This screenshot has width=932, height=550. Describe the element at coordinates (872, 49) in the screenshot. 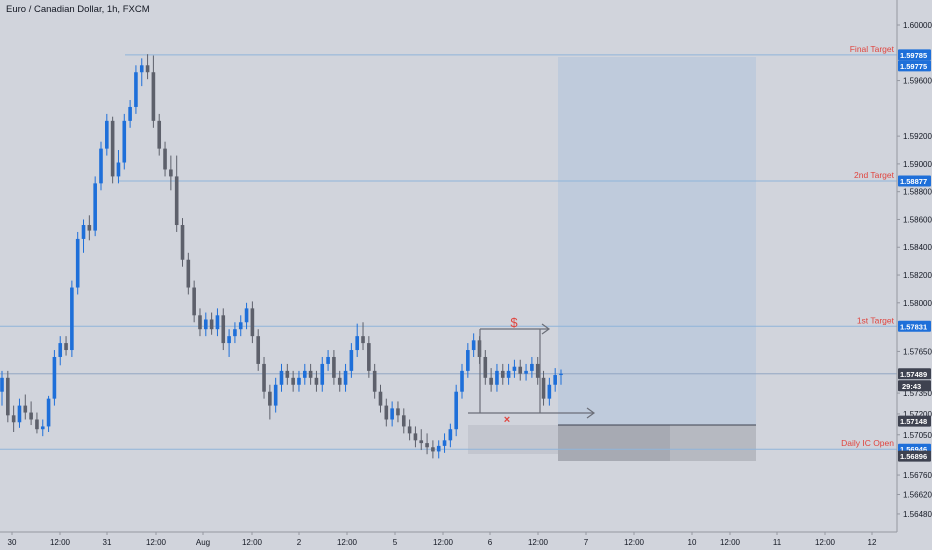

I see `level-label: Final Target` at that location.